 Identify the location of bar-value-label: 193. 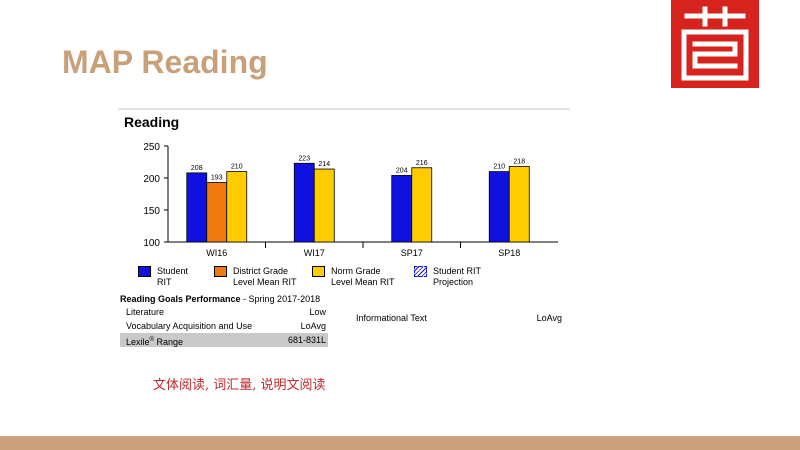
(217, 177).